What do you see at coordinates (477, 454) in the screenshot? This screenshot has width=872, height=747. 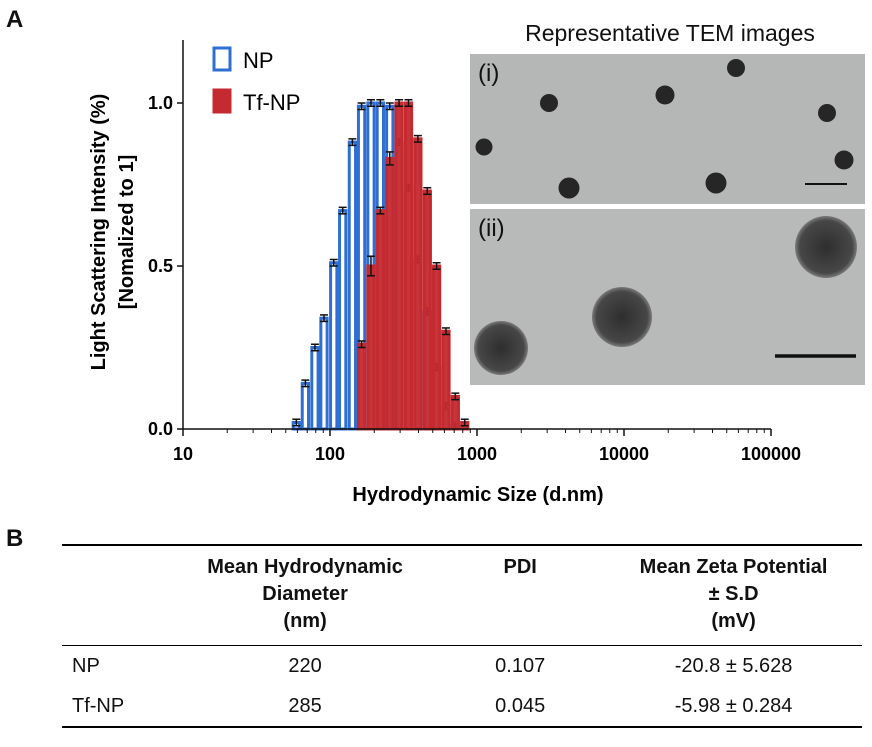 I see `x-tick-label: 1000` at bounding box center [477, 454].